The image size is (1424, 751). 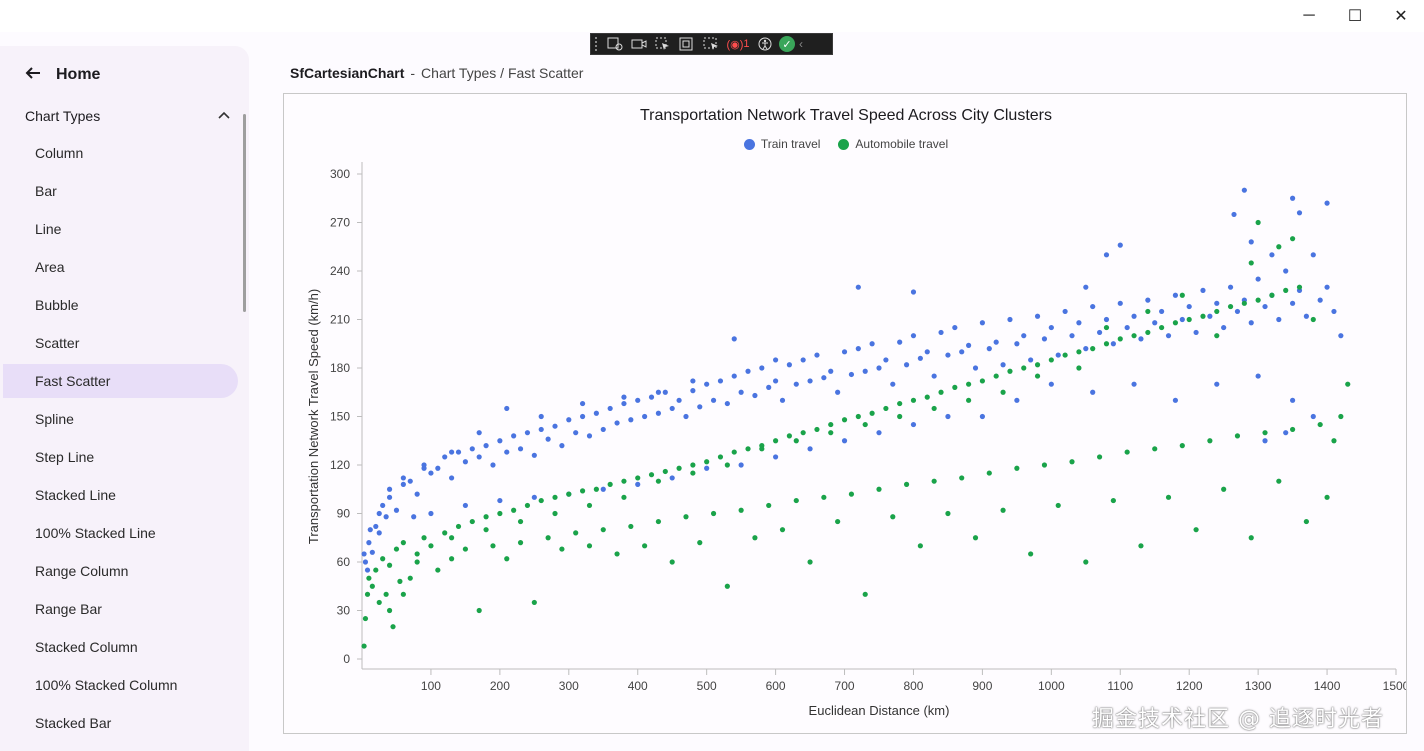 What do you see at coordinates (50, 267) in the screenshot?
I see `sidebar-item-area: Area` at bounding box center [50, 267].